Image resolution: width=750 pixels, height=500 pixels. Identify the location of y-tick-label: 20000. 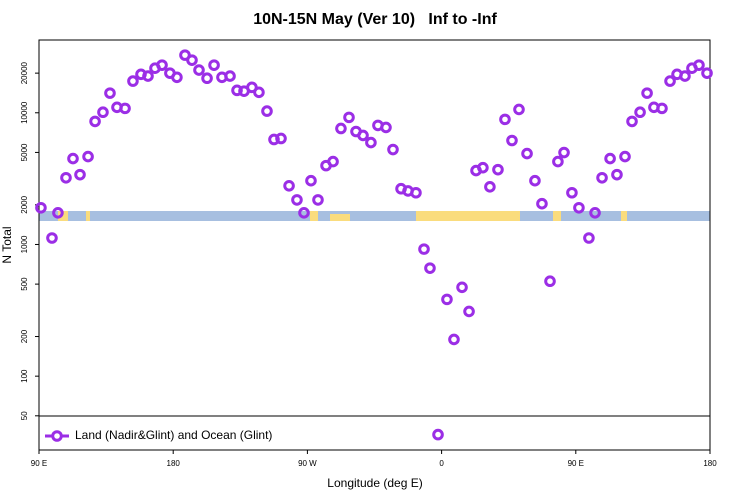
(24, 72).